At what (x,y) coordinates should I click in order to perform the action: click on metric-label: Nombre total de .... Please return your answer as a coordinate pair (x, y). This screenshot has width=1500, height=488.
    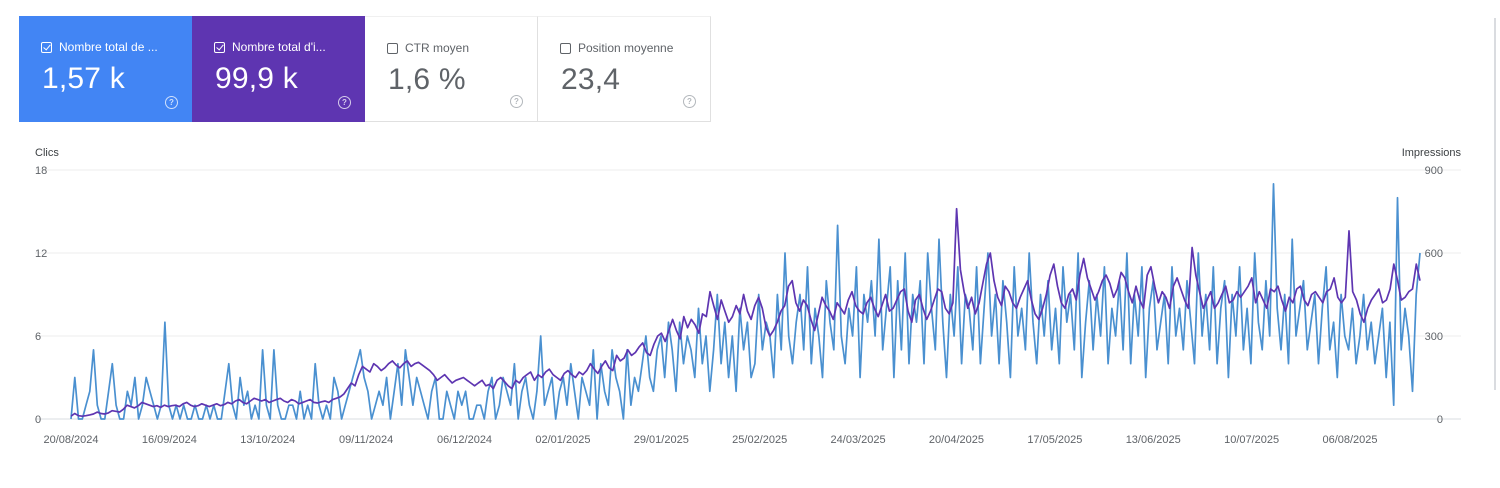
    Looking at the image, I should click on (108, 47).